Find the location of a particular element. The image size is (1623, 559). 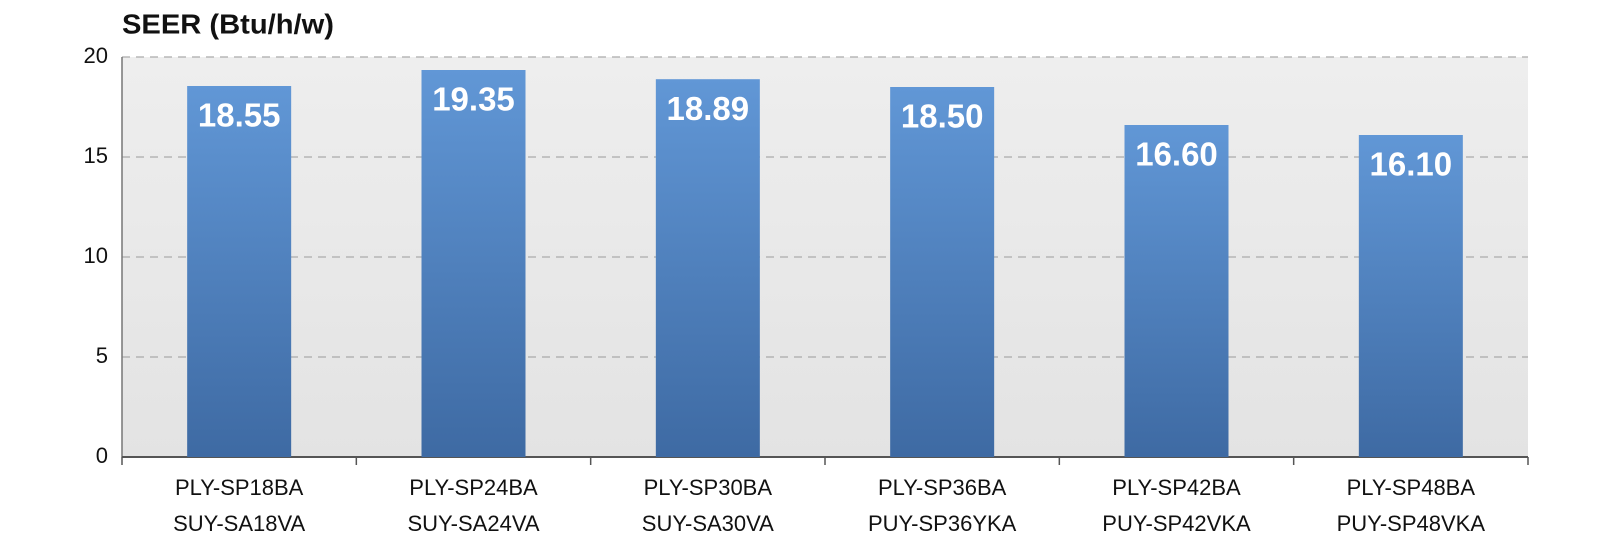

value-label: 18.89 is located at coordinates (708, 108).